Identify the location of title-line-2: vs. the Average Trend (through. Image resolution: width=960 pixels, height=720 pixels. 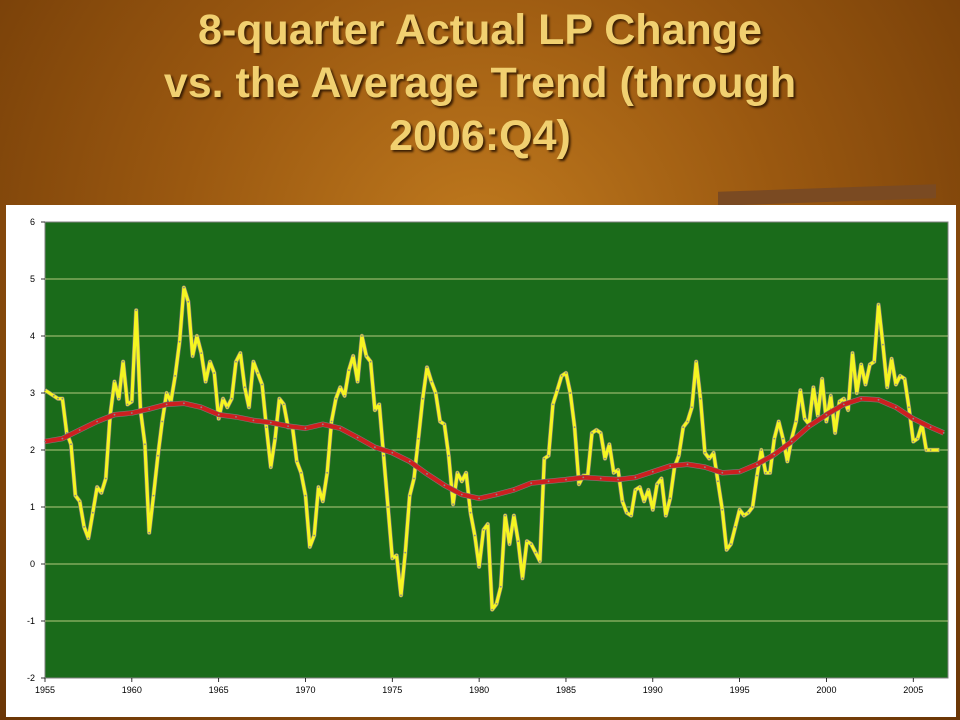
(480, 83).